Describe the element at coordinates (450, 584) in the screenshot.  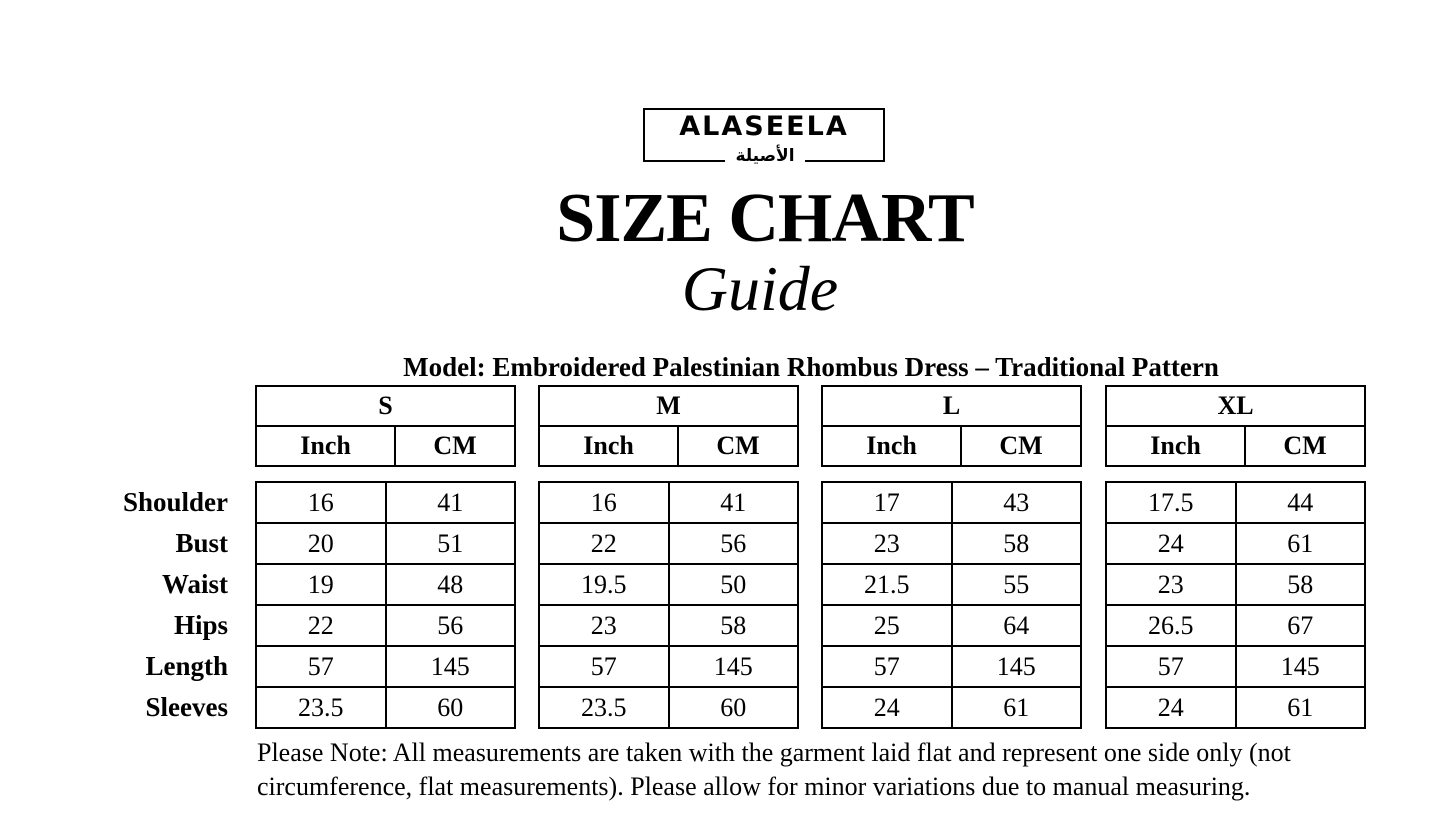
I see `cm-value: 48` at that location.